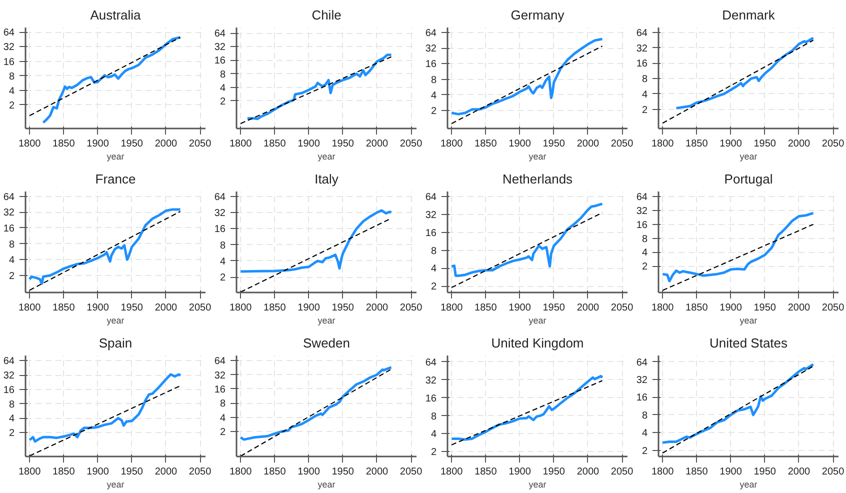  I want to click on chart-title: United States, so click(748, 343).